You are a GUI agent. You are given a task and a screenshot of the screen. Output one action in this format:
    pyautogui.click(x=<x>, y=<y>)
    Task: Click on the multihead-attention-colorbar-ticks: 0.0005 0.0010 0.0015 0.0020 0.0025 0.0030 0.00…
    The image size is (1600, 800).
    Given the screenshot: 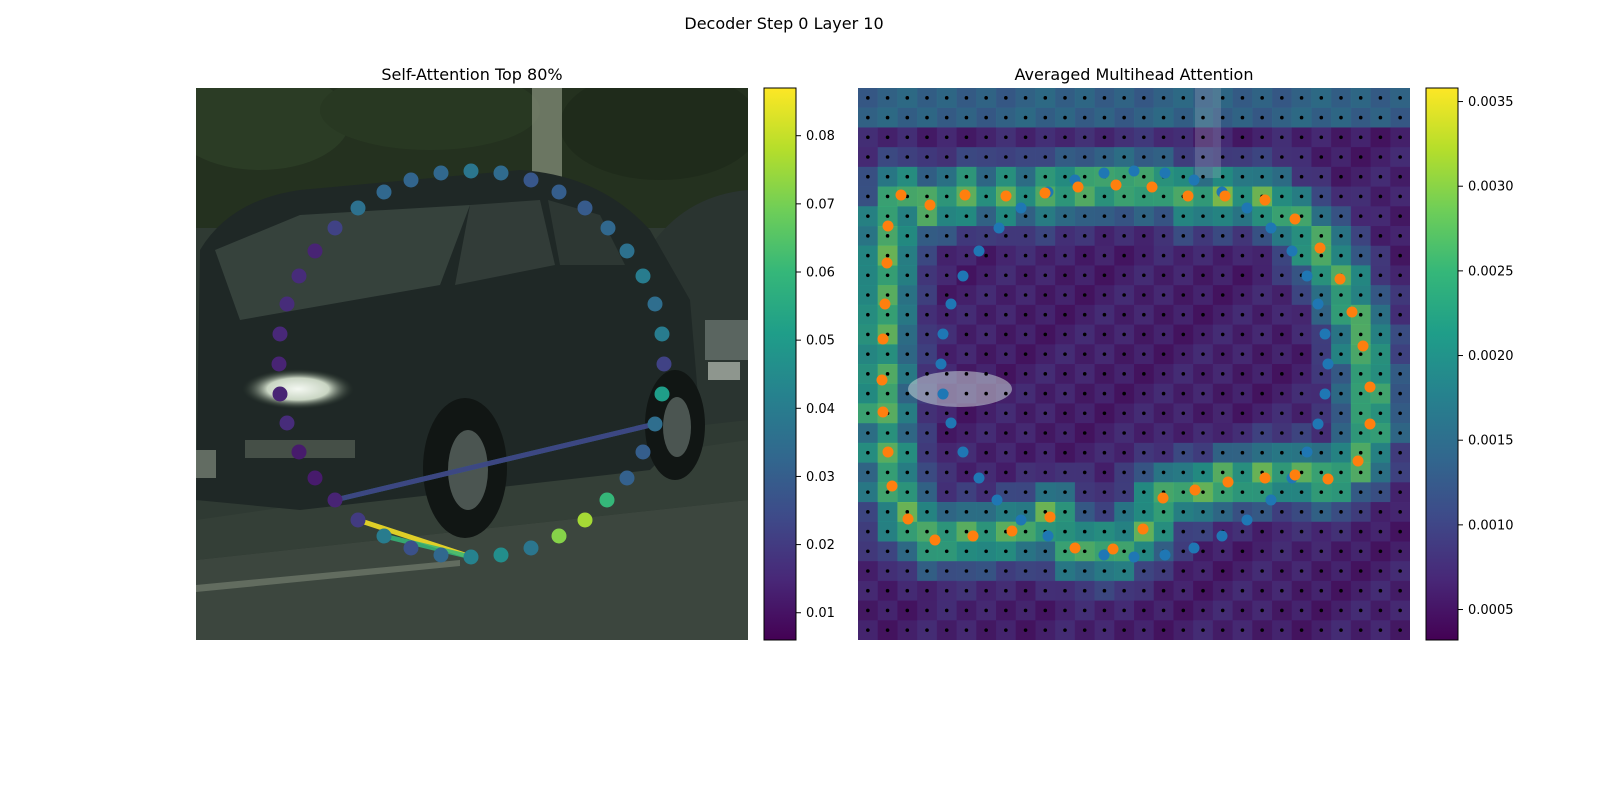 What is the action you would take?
    pyautogui.click(x=1486, y=356)
    